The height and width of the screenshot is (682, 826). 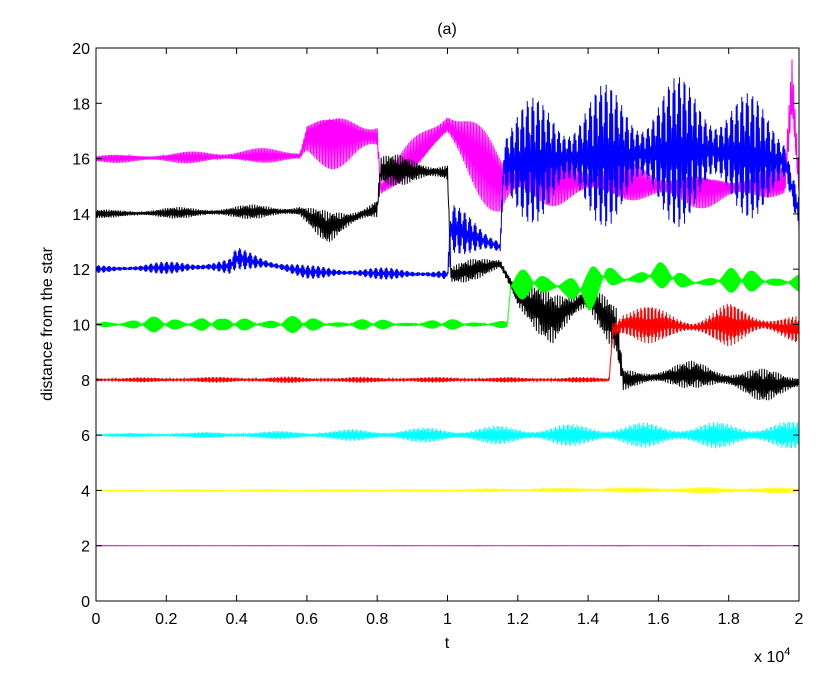 I want to click on x-tick-label: 1.2, so click(x=518, y=619).